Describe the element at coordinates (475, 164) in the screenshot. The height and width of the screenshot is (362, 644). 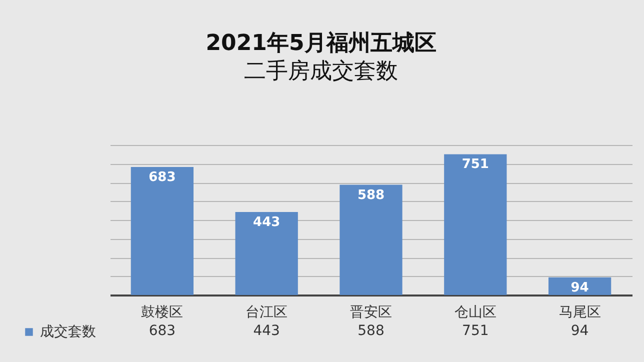
I see `annotation: 751` at that location.